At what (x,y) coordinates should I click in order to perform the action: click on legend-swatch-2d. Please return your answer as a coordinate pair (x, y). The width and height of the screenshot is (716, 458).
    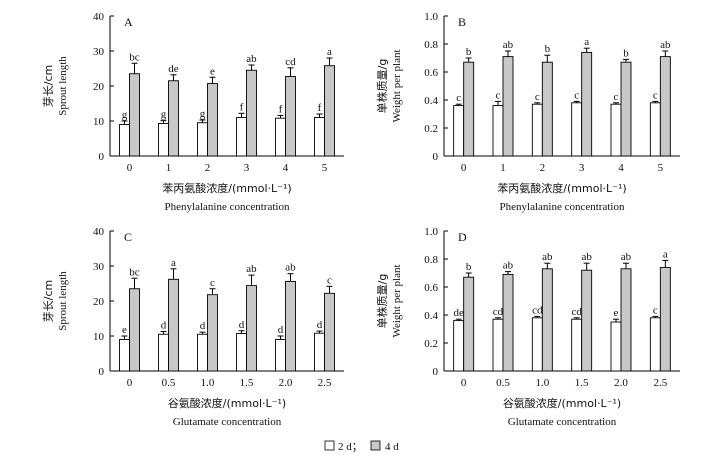
    Looking at the image, I should click on (329, 445).